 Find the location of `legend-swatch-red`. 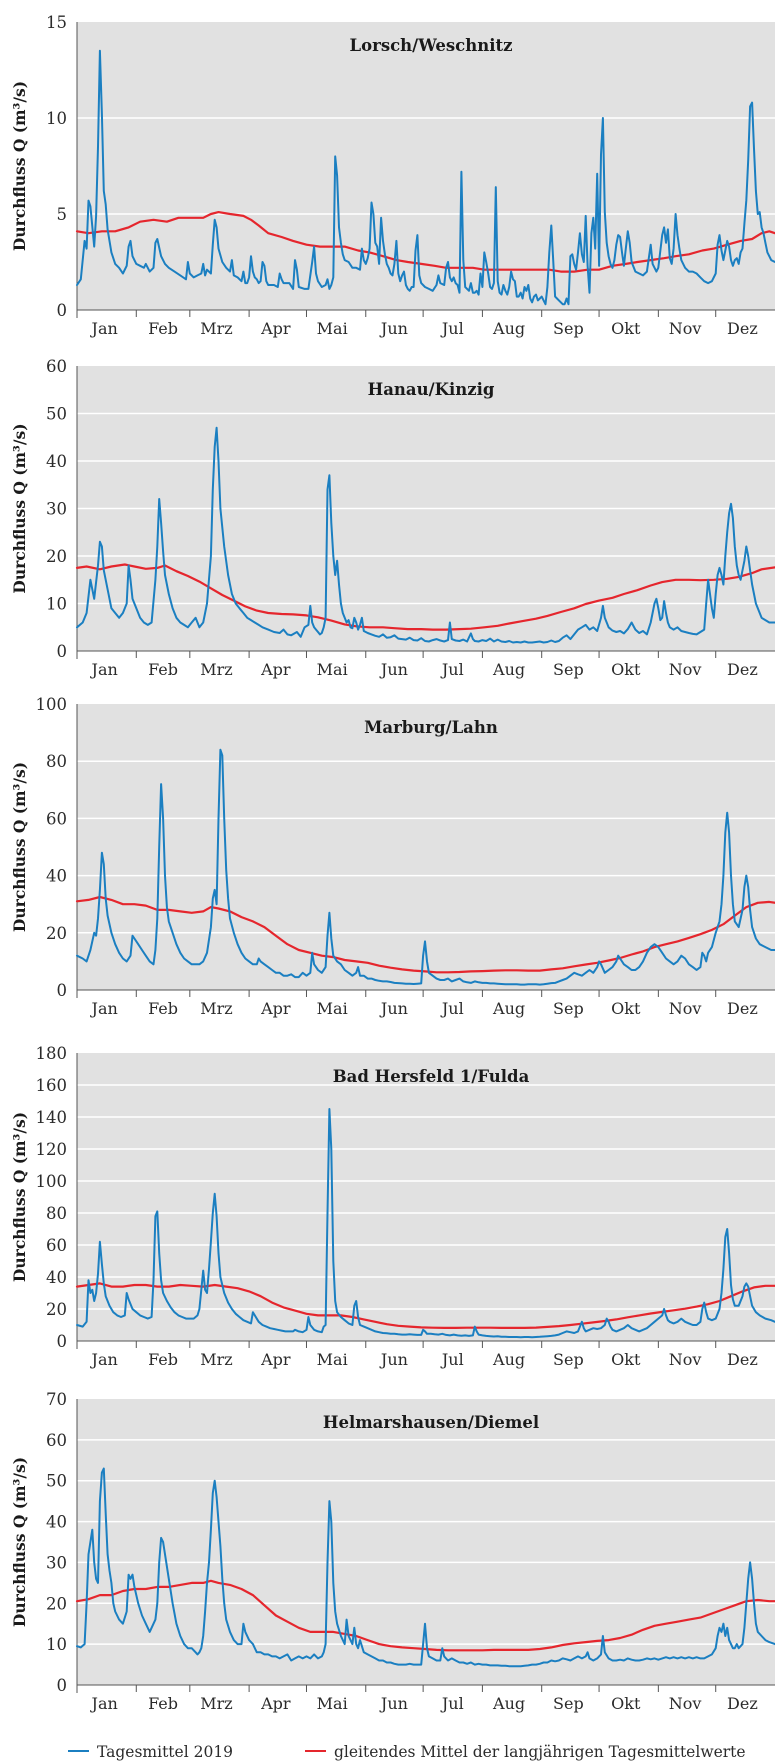

legend-swatch-red is located at coordinates (315, 1751).